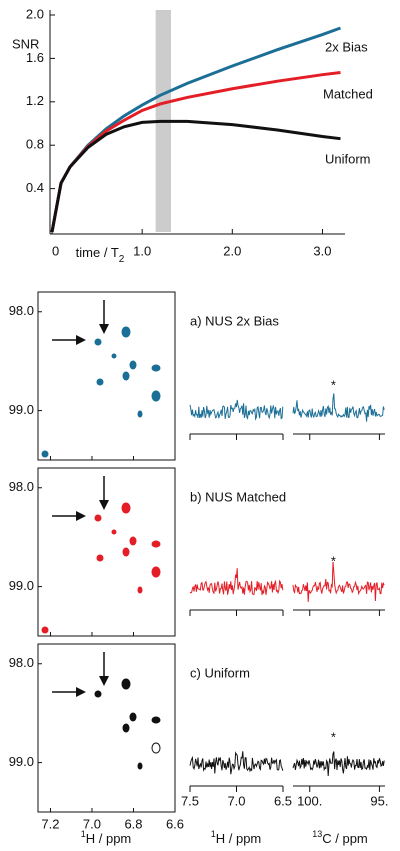  Describe the element at coordinates (35, 13) in the screenshot. I see `y-tick-label: 2.0` at that location.